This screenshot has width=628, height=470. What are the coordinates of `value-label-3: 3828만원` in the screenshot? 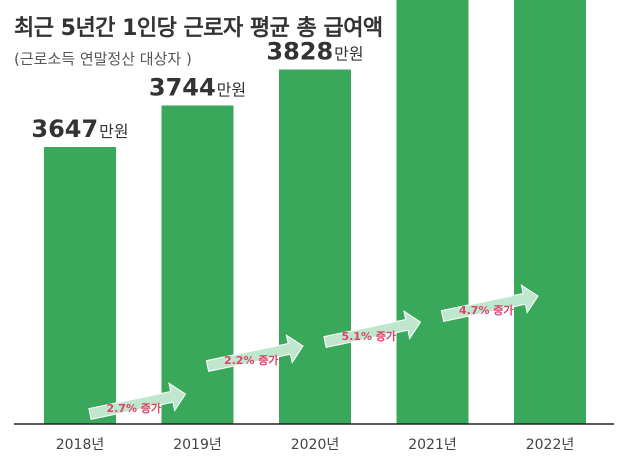 It's located at (314, 52).